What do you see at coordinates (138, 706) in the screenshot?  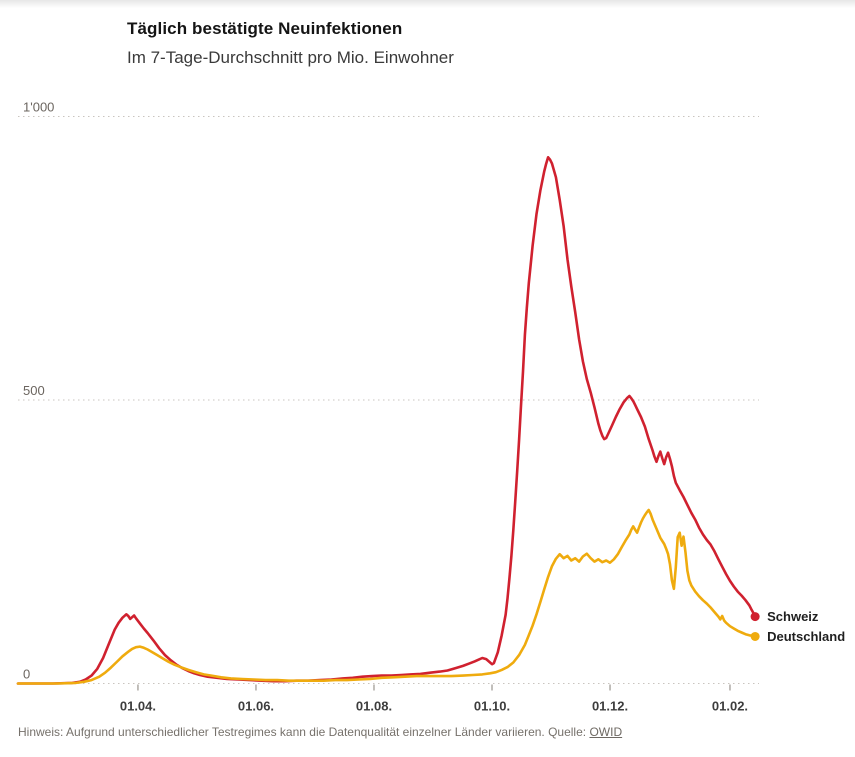 I see `x-axis-label-01.04.: 01.04.` at bounding box center [138, 706].